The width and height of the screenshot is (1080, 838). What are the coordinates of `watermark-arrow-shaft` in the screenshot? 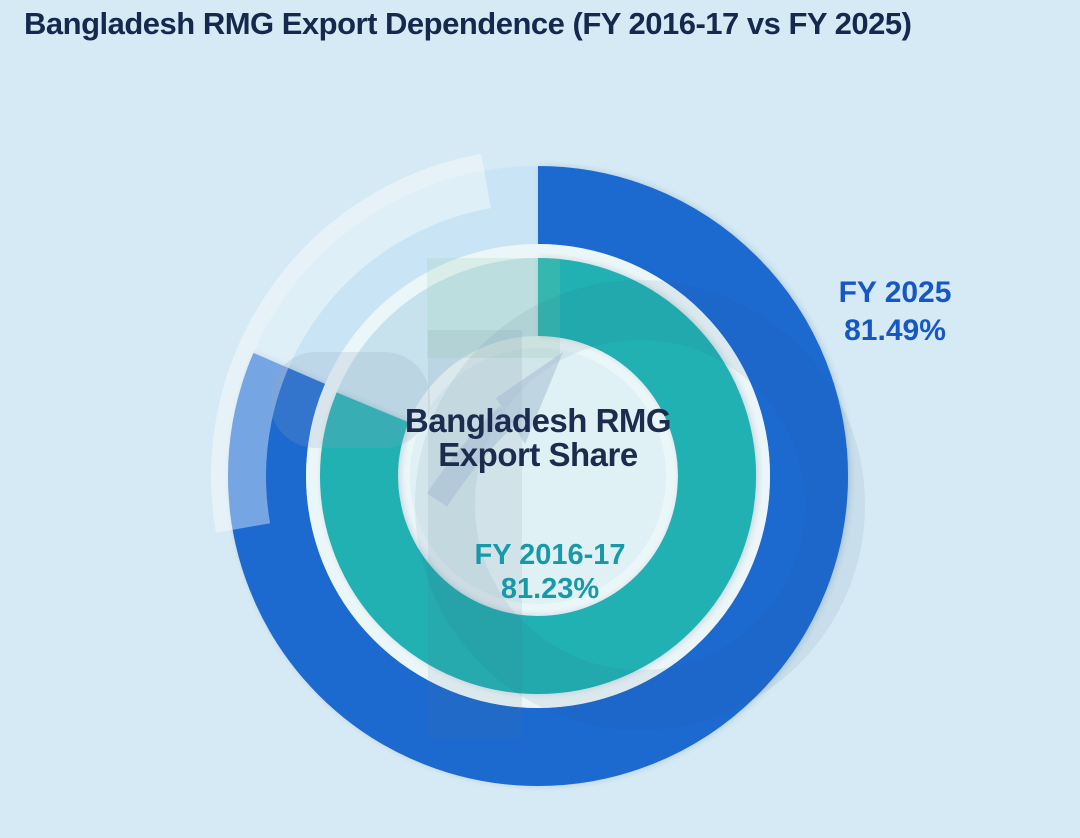 It's located at (471, 456).